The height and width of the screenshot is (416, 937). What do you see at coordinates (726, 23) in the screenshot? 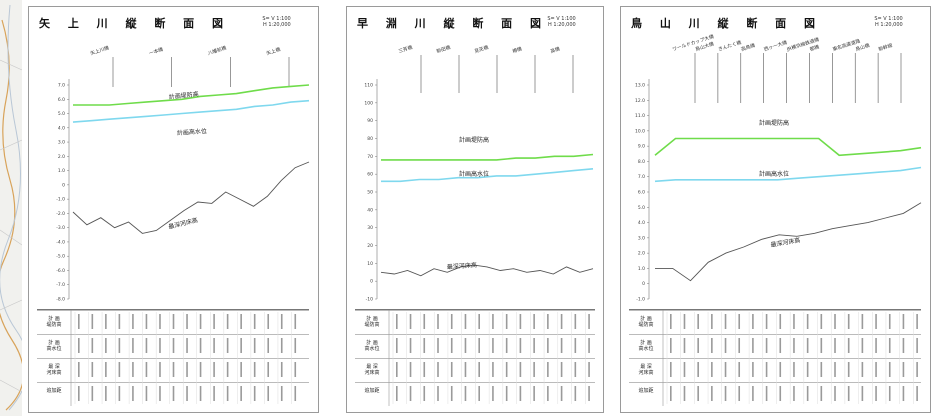
I see `panel-title: 鳥 山 川 縦 断 面 図` at bounding box center [726, 23].